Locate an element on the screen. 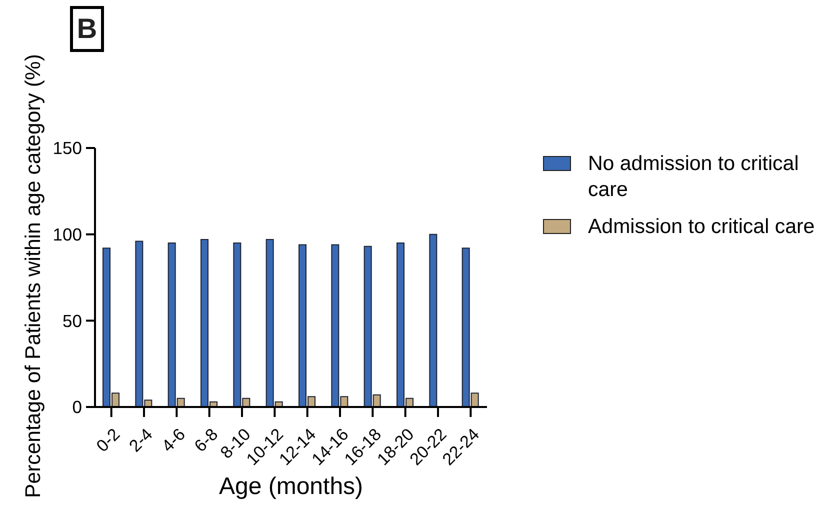 Image resolution: width=827 pixels, height=505 pixels. y-tick-label: 0 is located at coordinates (77, 407).